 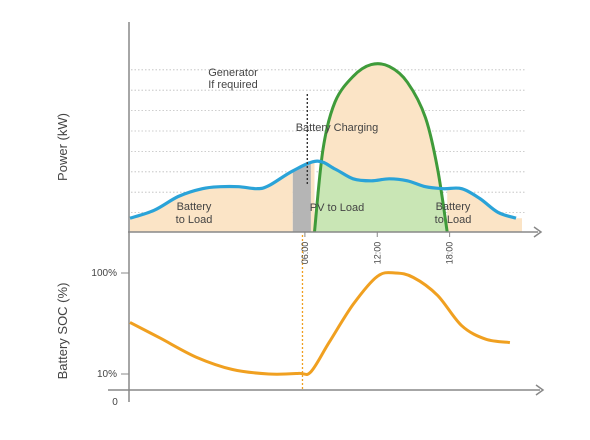 I want to click on battery-to-load-right-line1: Battery, so click(x=453, y=207).